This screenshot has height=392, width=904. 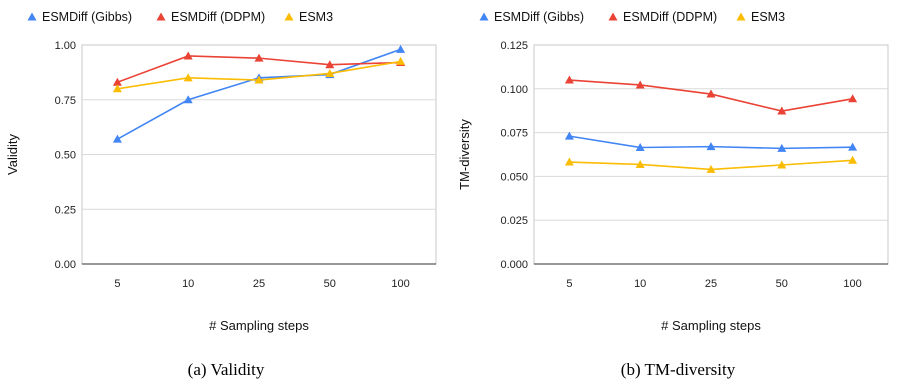 I want to click on y-tick-label: 0.50, so click(x=65, y=156).